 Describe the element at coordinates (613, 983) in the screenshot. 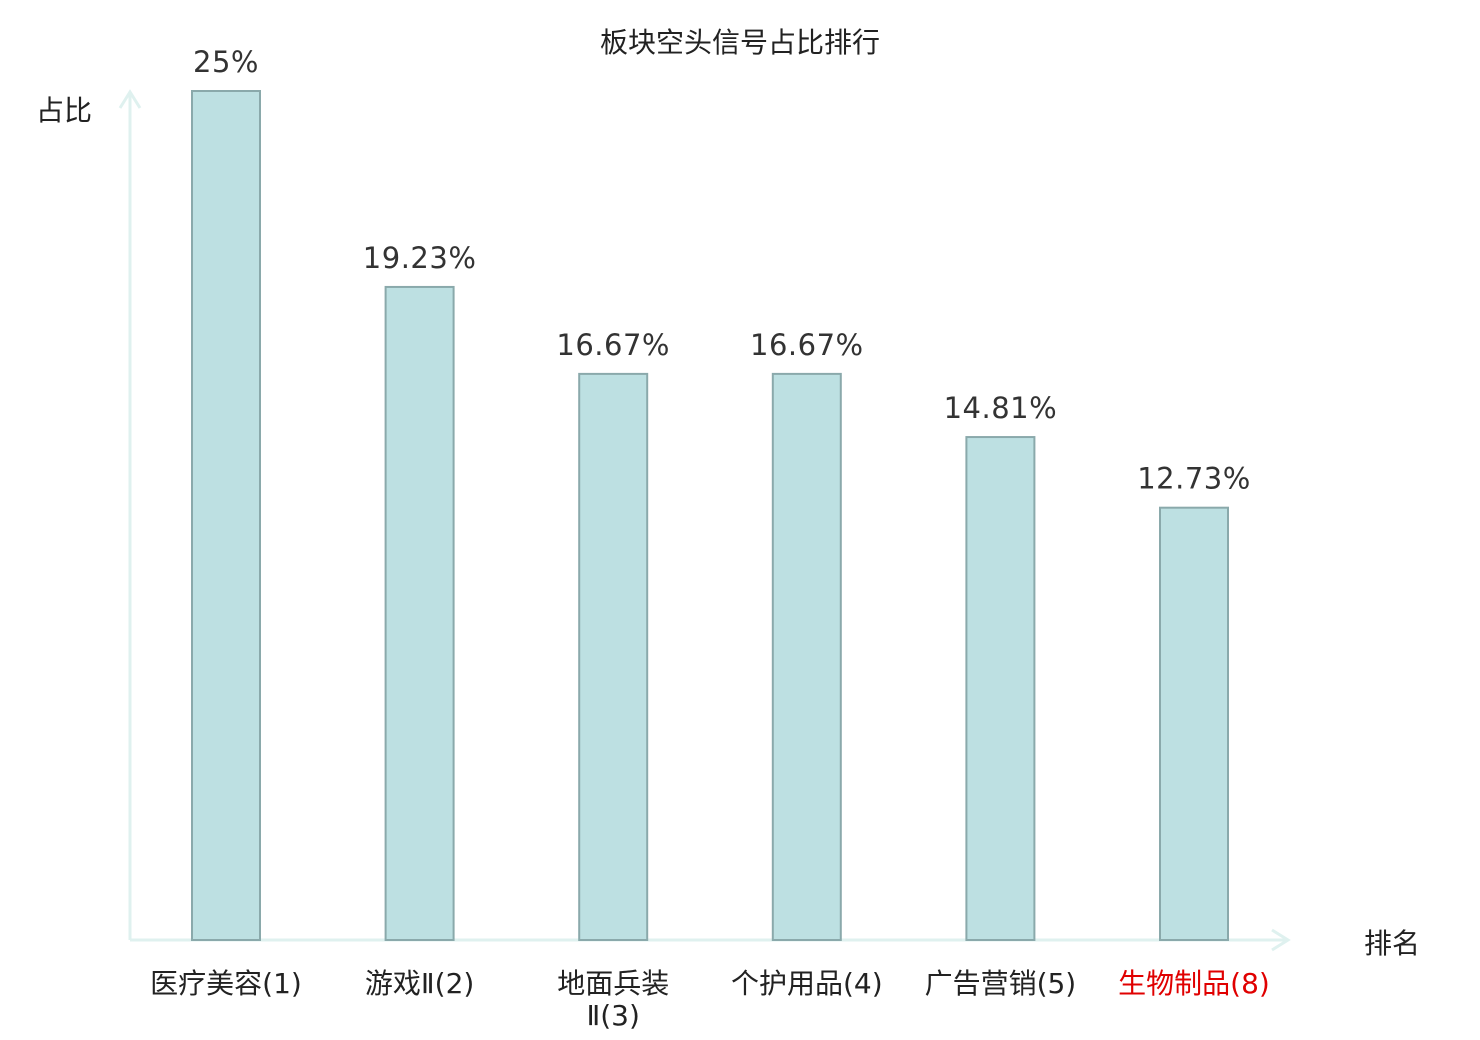

I see `category-label-line: 地面兵装` at that location.